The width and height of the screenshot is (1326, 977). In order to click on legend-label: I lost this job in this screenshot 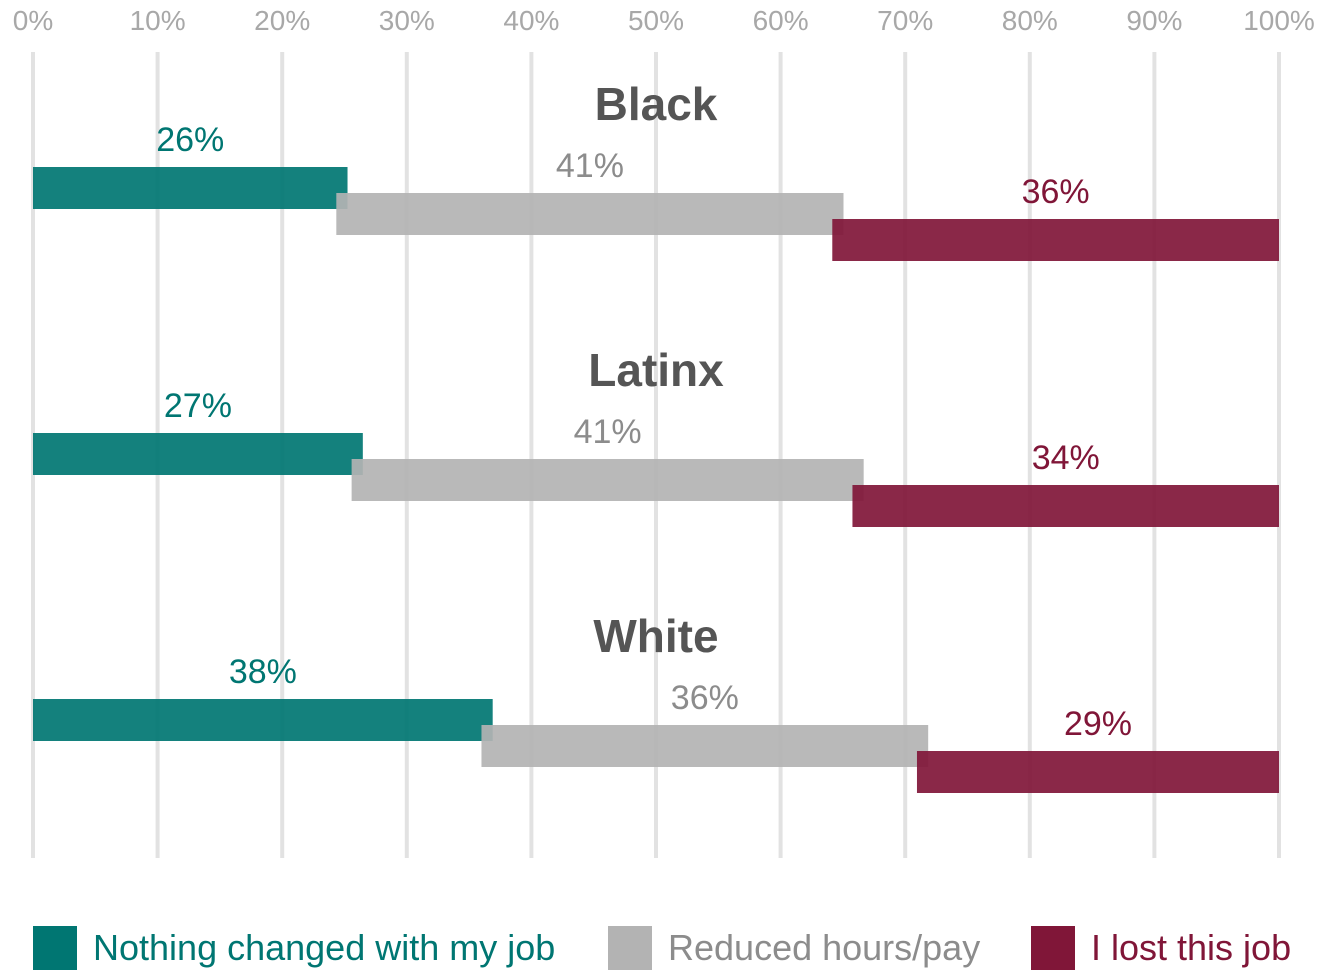, I will do `click(1191, 947)`.